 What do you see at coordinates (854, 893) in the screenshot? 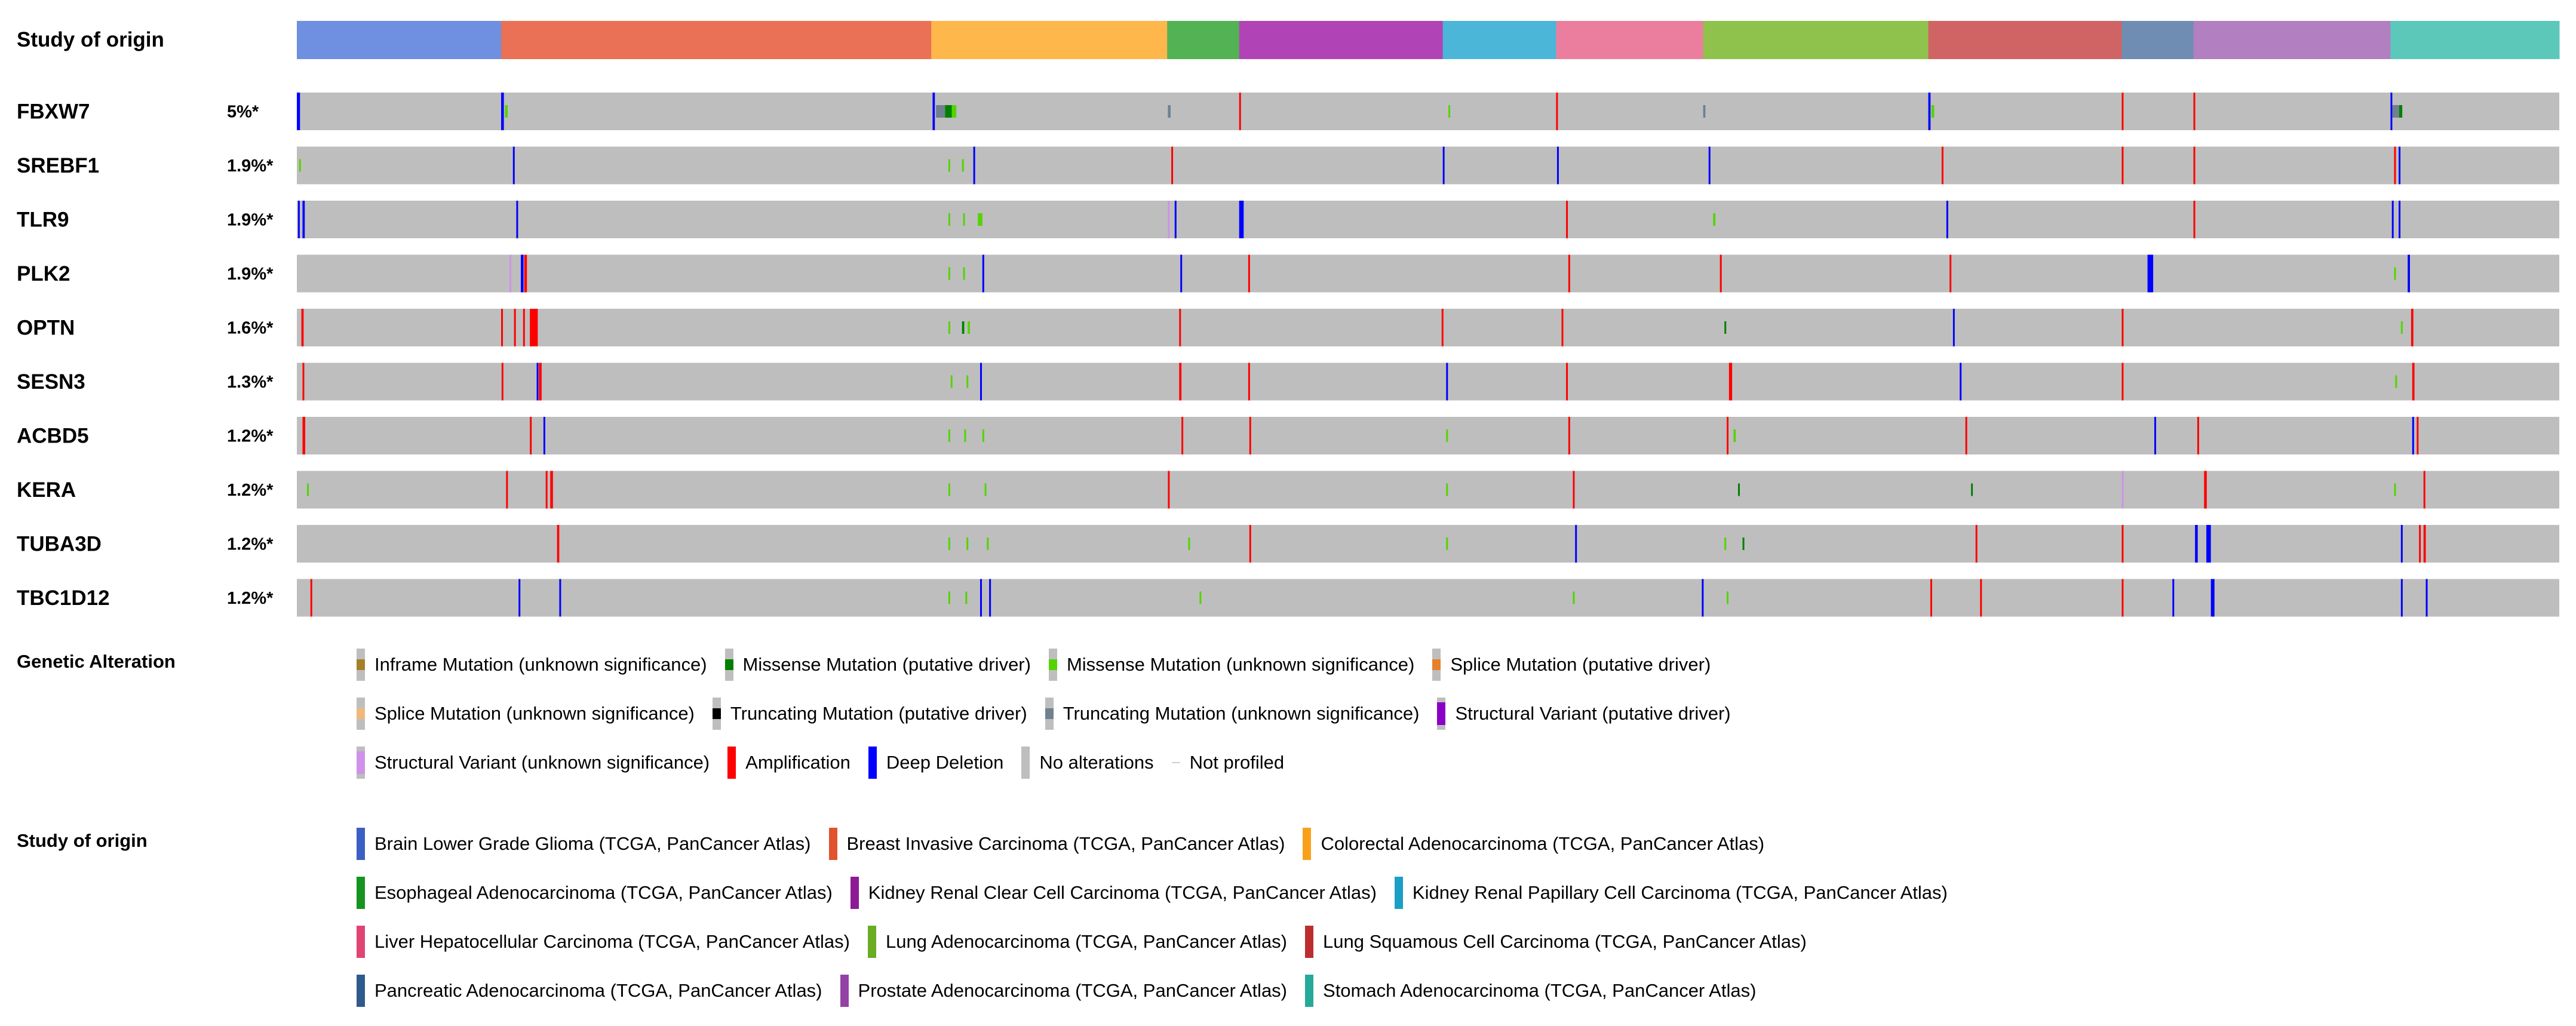
I see `kidney-clear-cell-swatch` at bounding box center [854, 893].